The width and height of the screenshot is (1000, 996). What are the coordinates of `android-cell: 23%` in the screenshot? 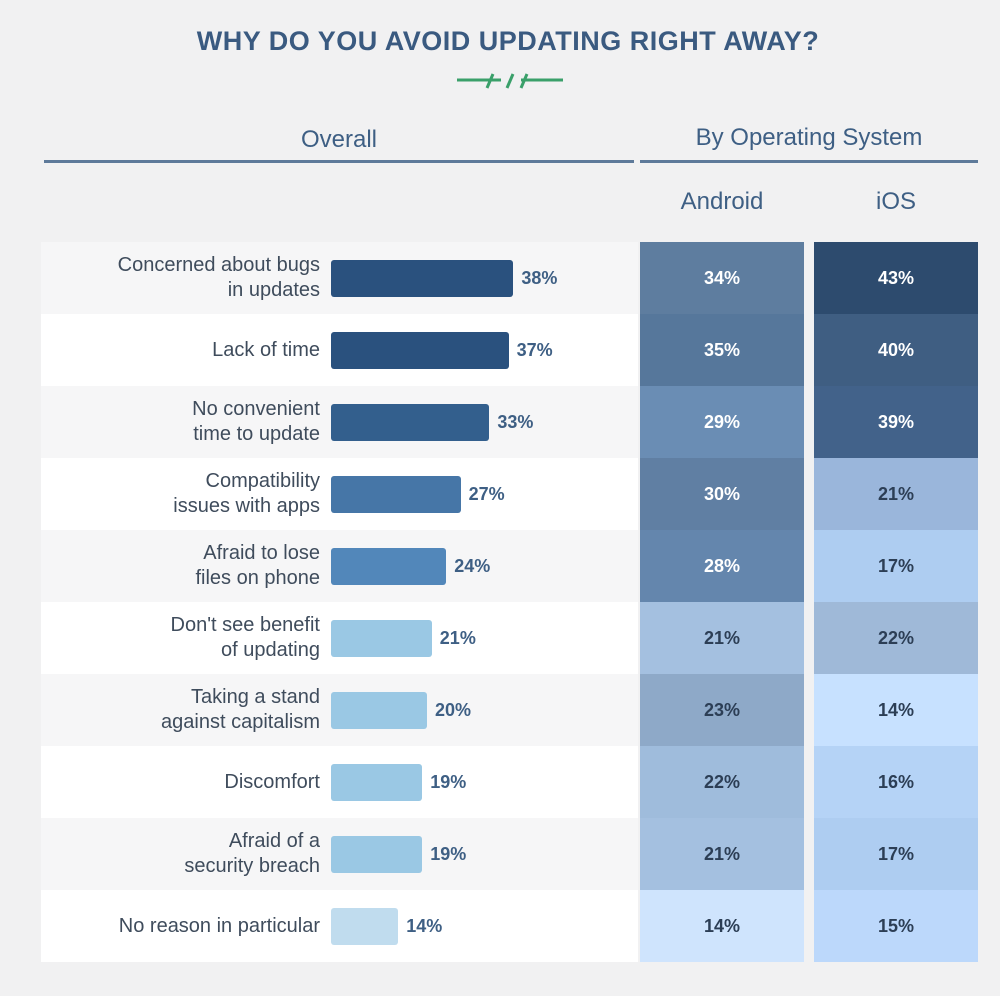 It's located at (722, 710).